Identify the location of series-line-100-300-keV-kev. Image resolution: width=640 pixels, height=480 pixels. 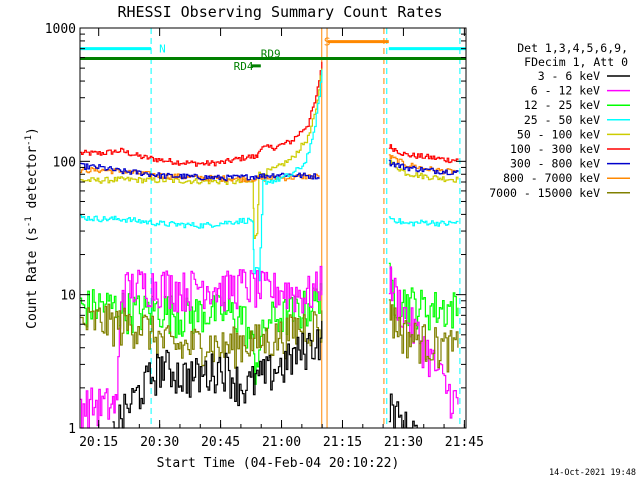
(269, 114).